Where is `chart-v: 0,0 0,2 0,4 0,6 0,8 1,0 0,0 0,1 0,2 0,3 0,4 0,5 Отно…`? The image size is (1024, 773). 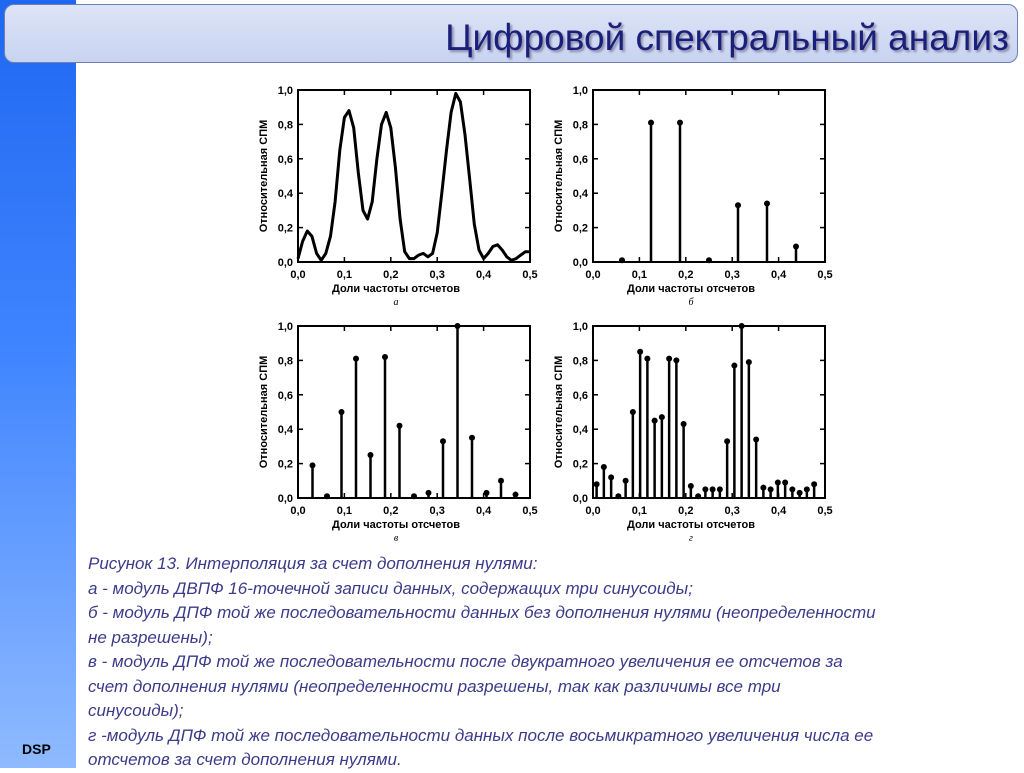
chart-v: 0,0 0,2 0,4 0,6 0,8 1,0 0,0 0,1 0,2 0,3 0,4 0,5 Отно… is located at coordinates (398, 433).